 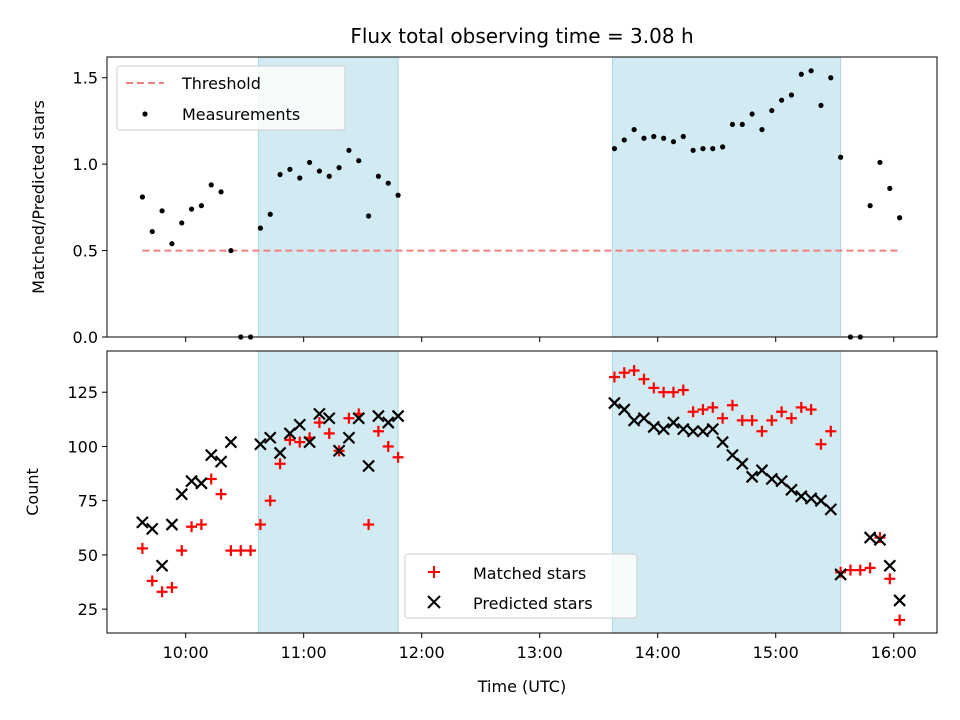 I want to click on legend-predicted-swatch, so click(x=434, y=602).